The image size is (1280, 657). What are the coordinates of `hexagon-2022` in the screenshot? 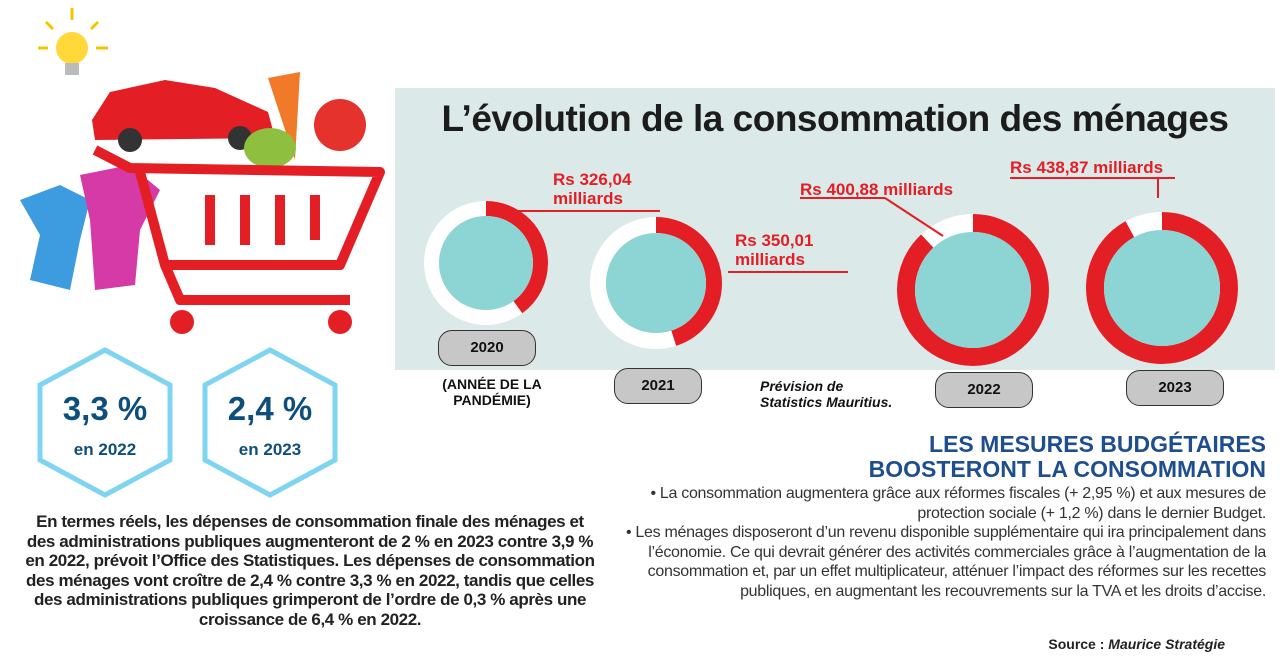 It's located at (105, 422).